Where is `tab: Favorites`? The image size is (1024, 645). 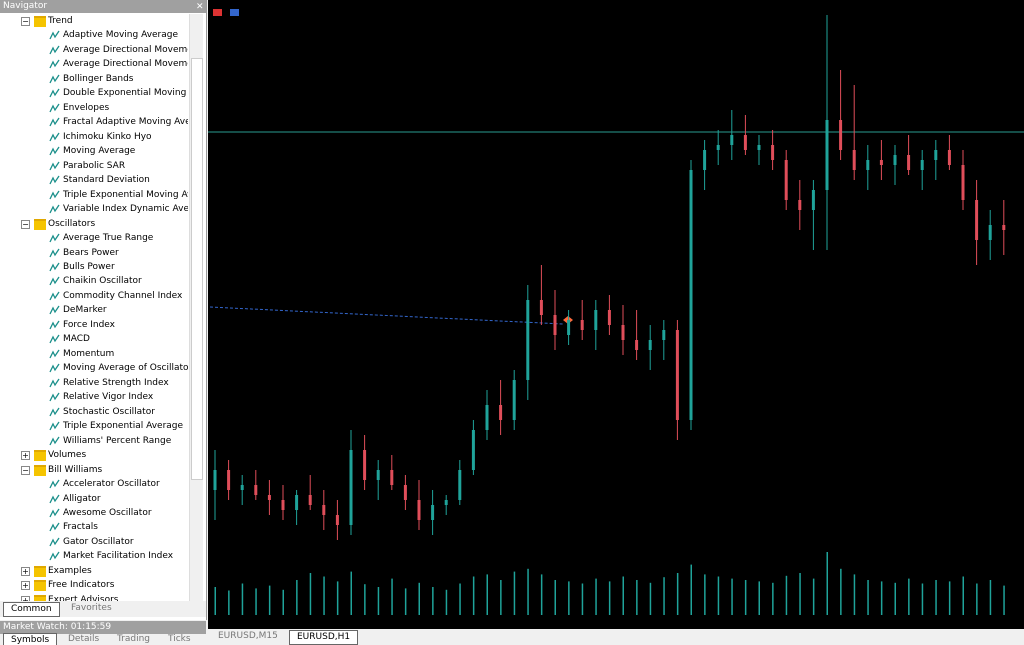
tab: Favorites is located at coordinates (91, 608).